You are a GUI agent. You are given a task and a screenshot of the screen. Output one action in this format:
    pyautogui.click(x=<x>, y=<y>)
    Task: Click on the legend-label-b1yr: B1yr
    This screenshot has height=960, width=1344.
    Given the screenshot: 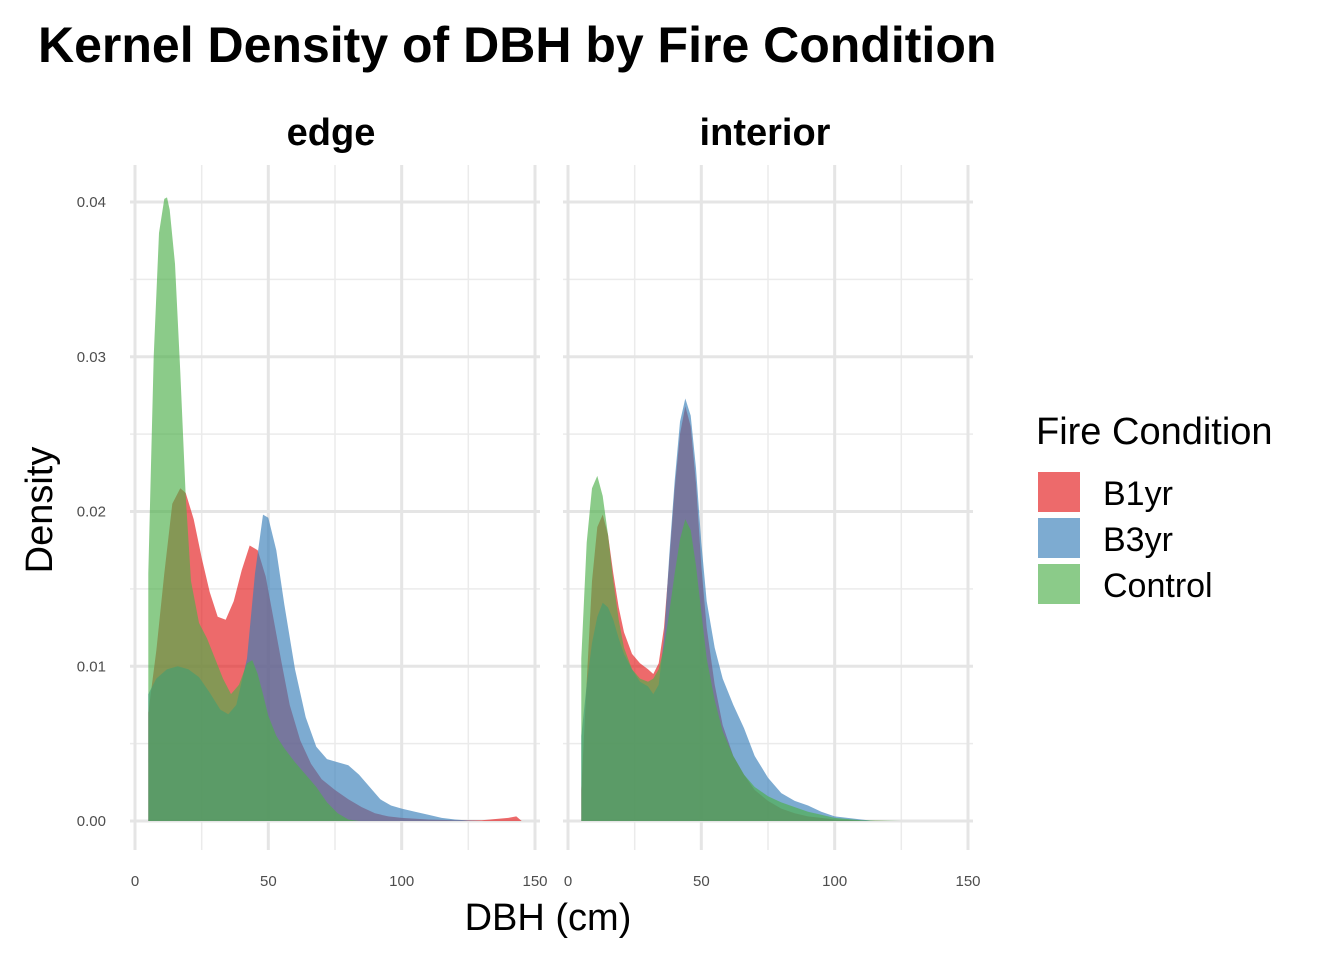 What is the action you would take?
    pyautogui.click(x=1138, y=494)
    